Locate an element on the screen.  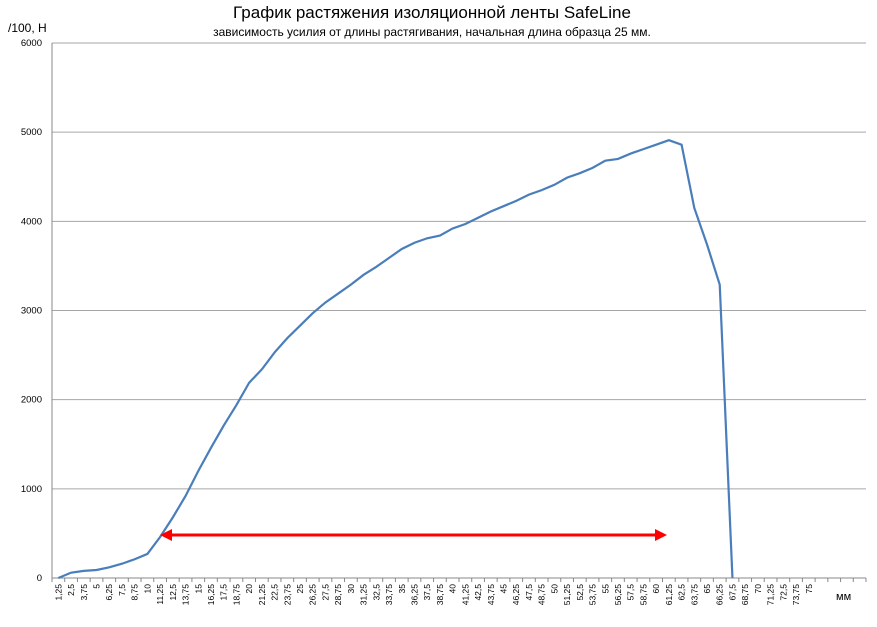
x-tick-label: 73,75 is located at coordinates (796, 595).